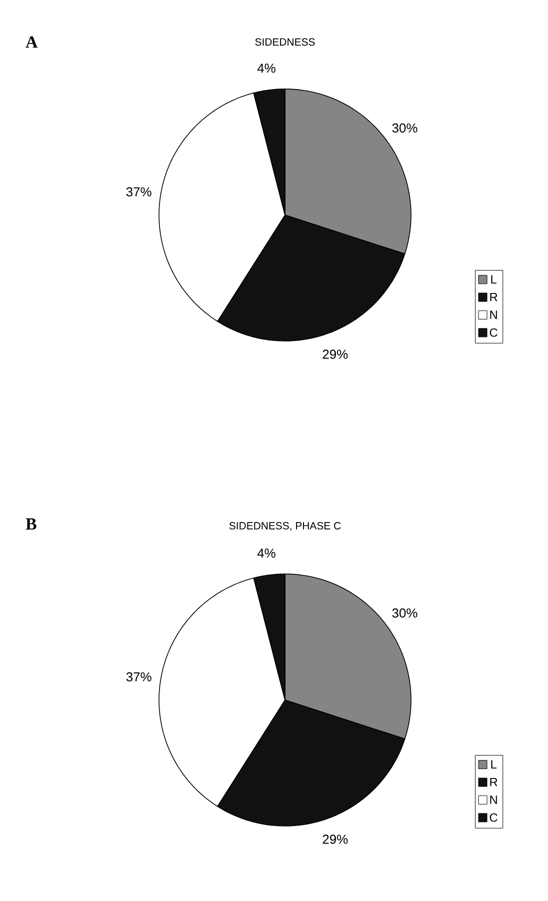  Describe the element at coordinates (32, 42) in the screenshot. I see `text: A` at that location.